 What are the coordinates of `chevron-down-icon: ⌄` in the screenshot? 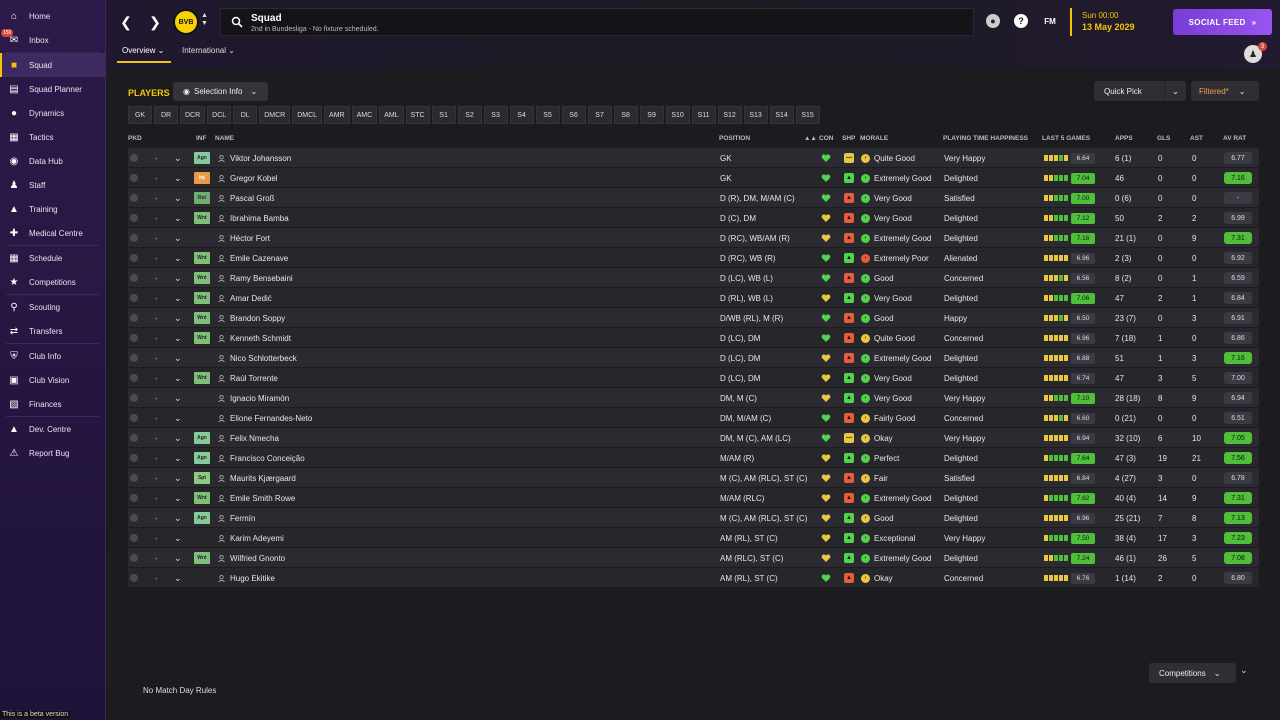 It's located at (1244, 670).